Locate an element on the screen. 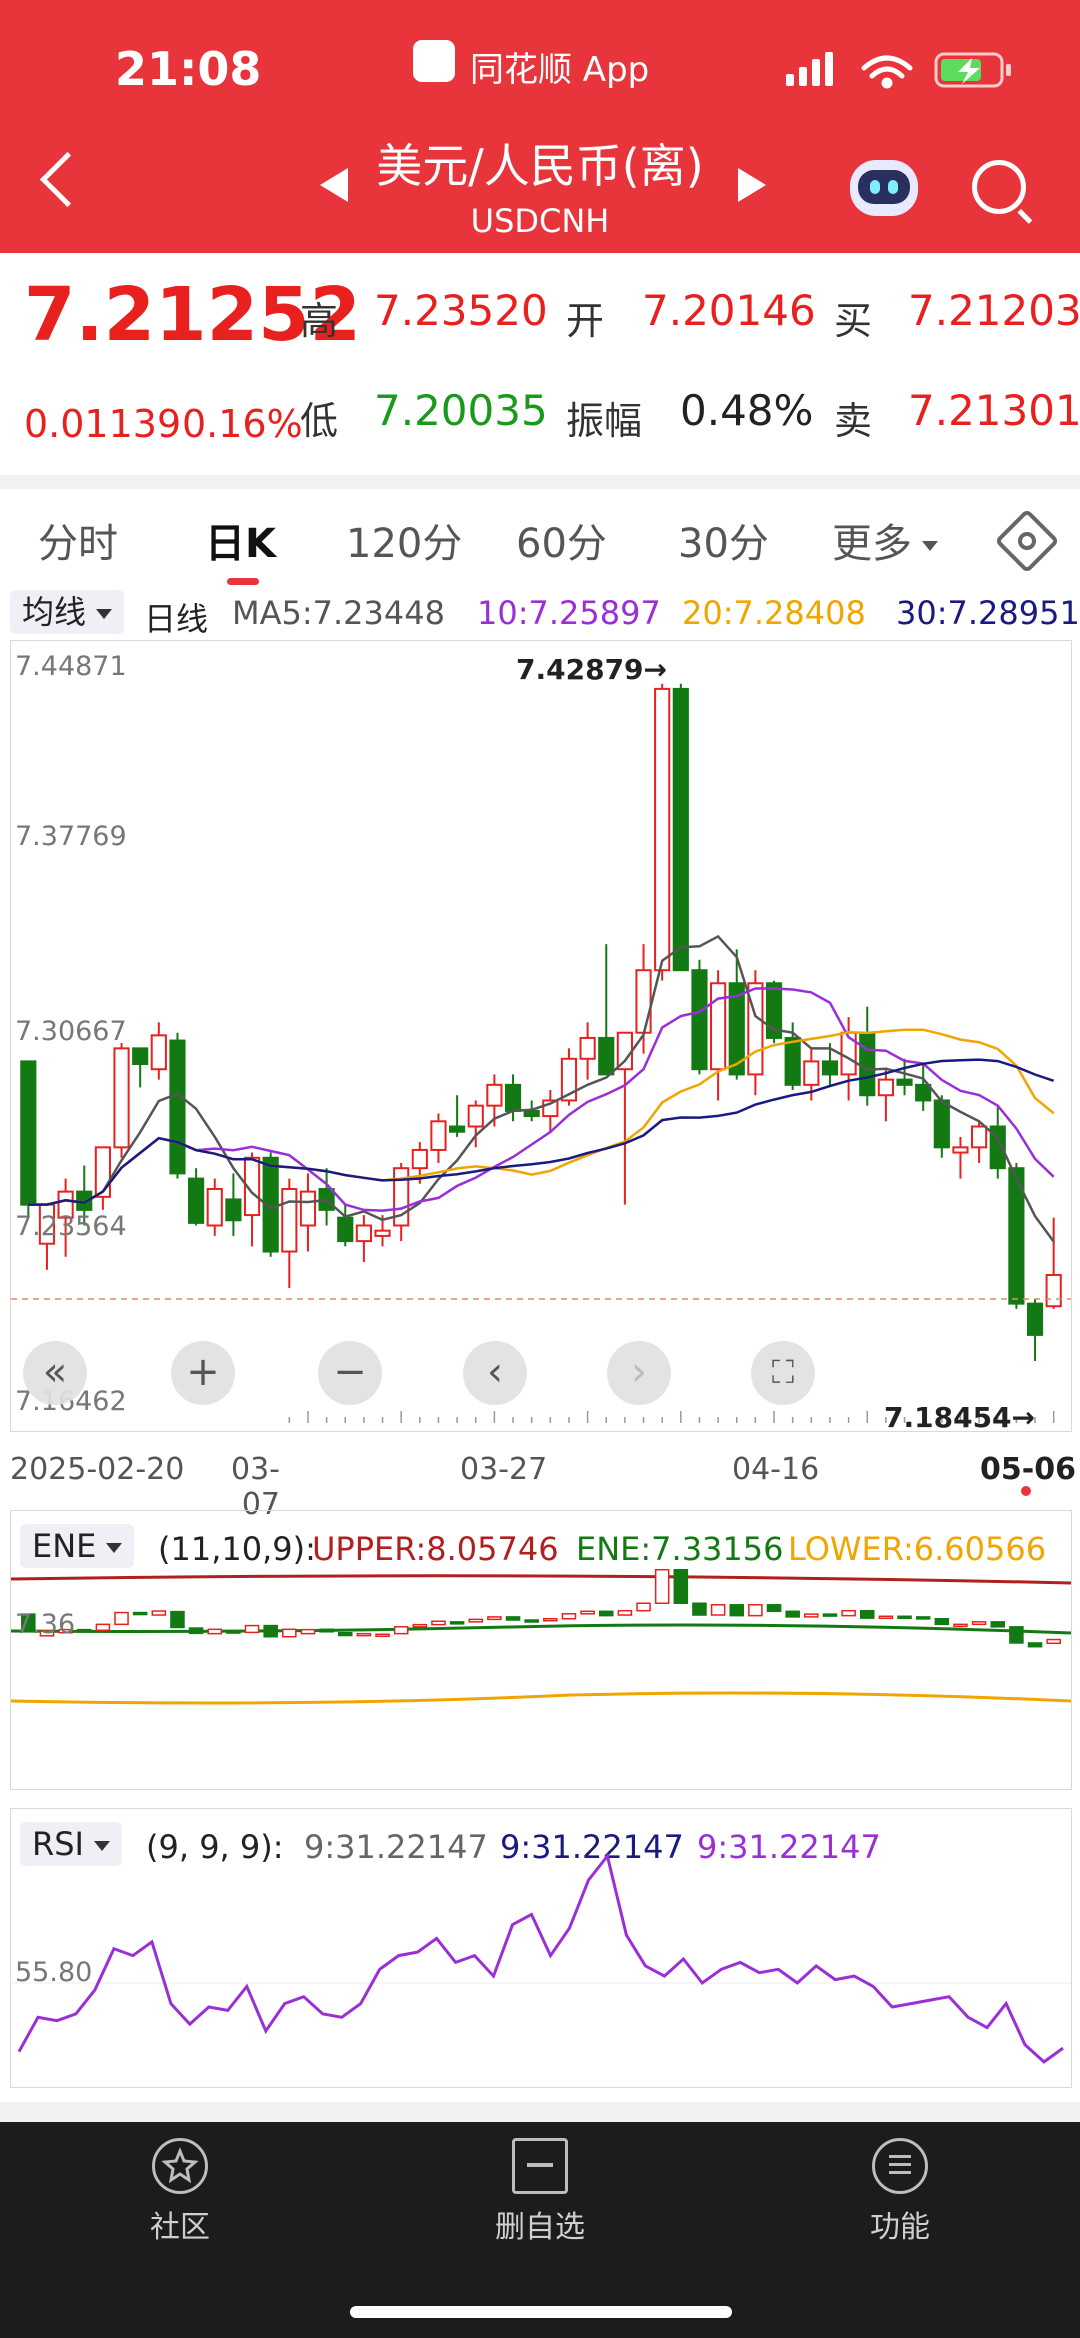 The image size is (1080, 2338). ene-mid-line is located at coordinates (541, 1629).